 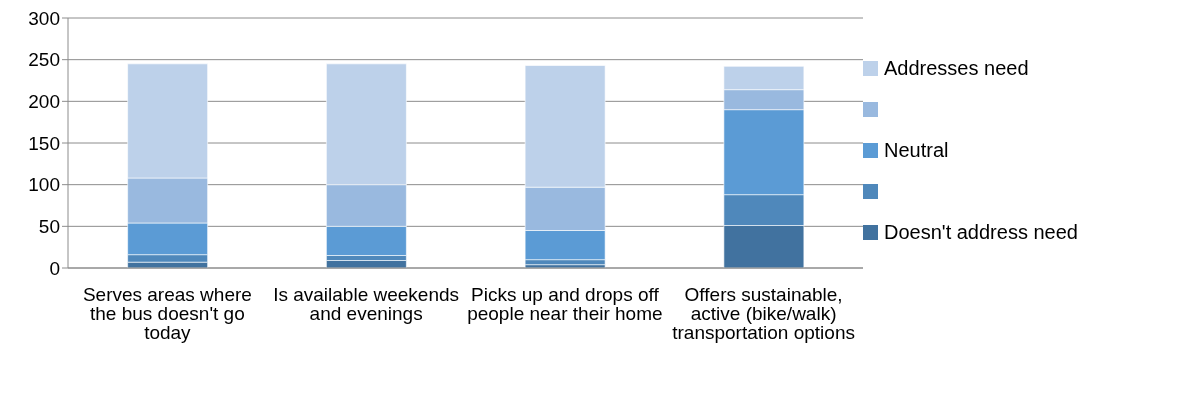 What do you see at coordinates (44, 60) in the screenshot?
I see `y-tick-label: 250` at bounding box center [44, 60].